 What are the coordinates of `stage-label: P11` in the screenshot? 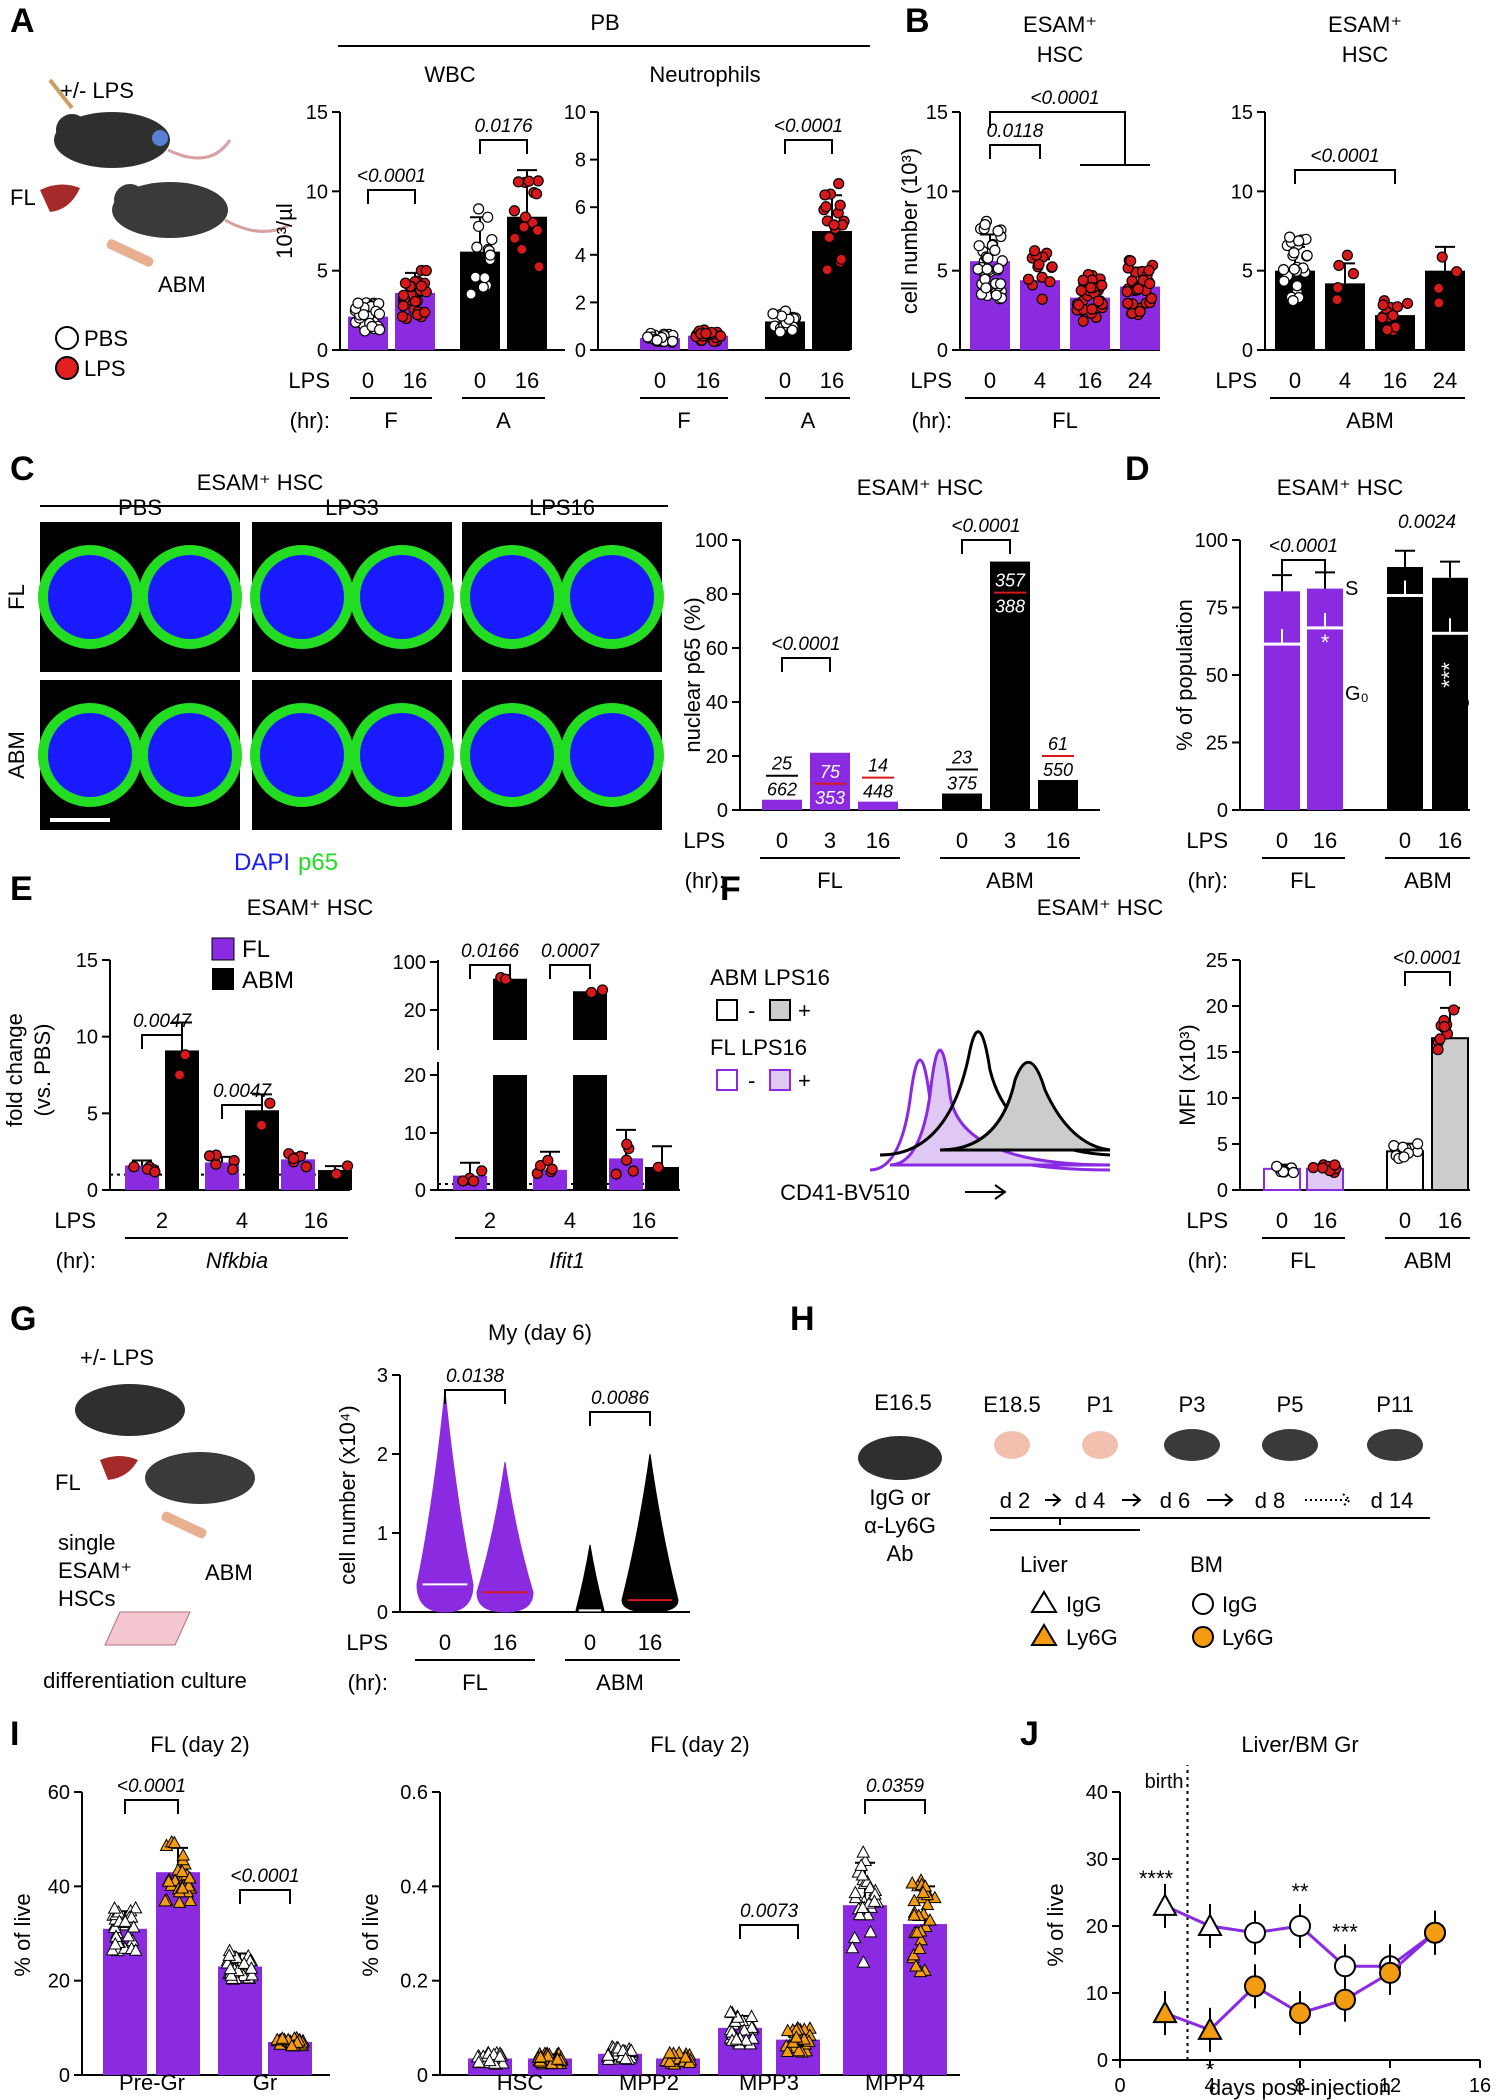 It's located at (1395, 1404).